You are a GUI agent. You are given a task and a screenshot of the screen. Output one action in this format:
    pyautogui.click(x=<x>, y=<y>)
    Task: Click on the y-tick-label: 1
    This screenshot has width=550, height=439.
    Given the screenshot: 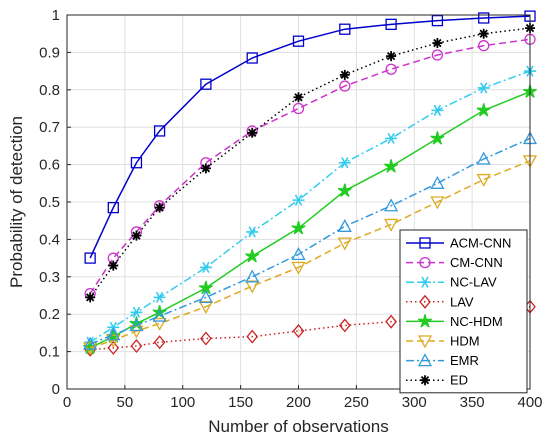 What is the action you would take?
    pyautogui.click(x=56, y=15)
    